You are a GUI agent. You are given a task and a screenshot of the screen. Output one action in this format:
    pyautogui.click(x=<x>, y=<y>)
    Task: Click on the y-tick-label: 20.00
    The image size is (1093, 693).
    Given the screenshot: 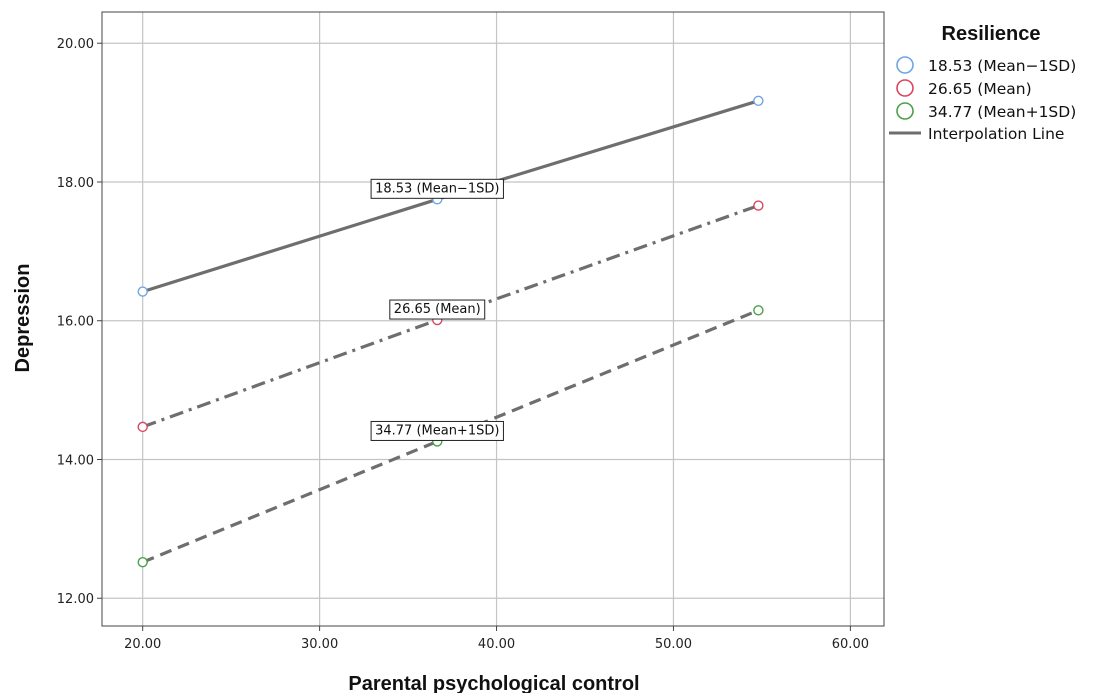 What is the action you would take?
    pyautogui.click(x=75, y=44)
    